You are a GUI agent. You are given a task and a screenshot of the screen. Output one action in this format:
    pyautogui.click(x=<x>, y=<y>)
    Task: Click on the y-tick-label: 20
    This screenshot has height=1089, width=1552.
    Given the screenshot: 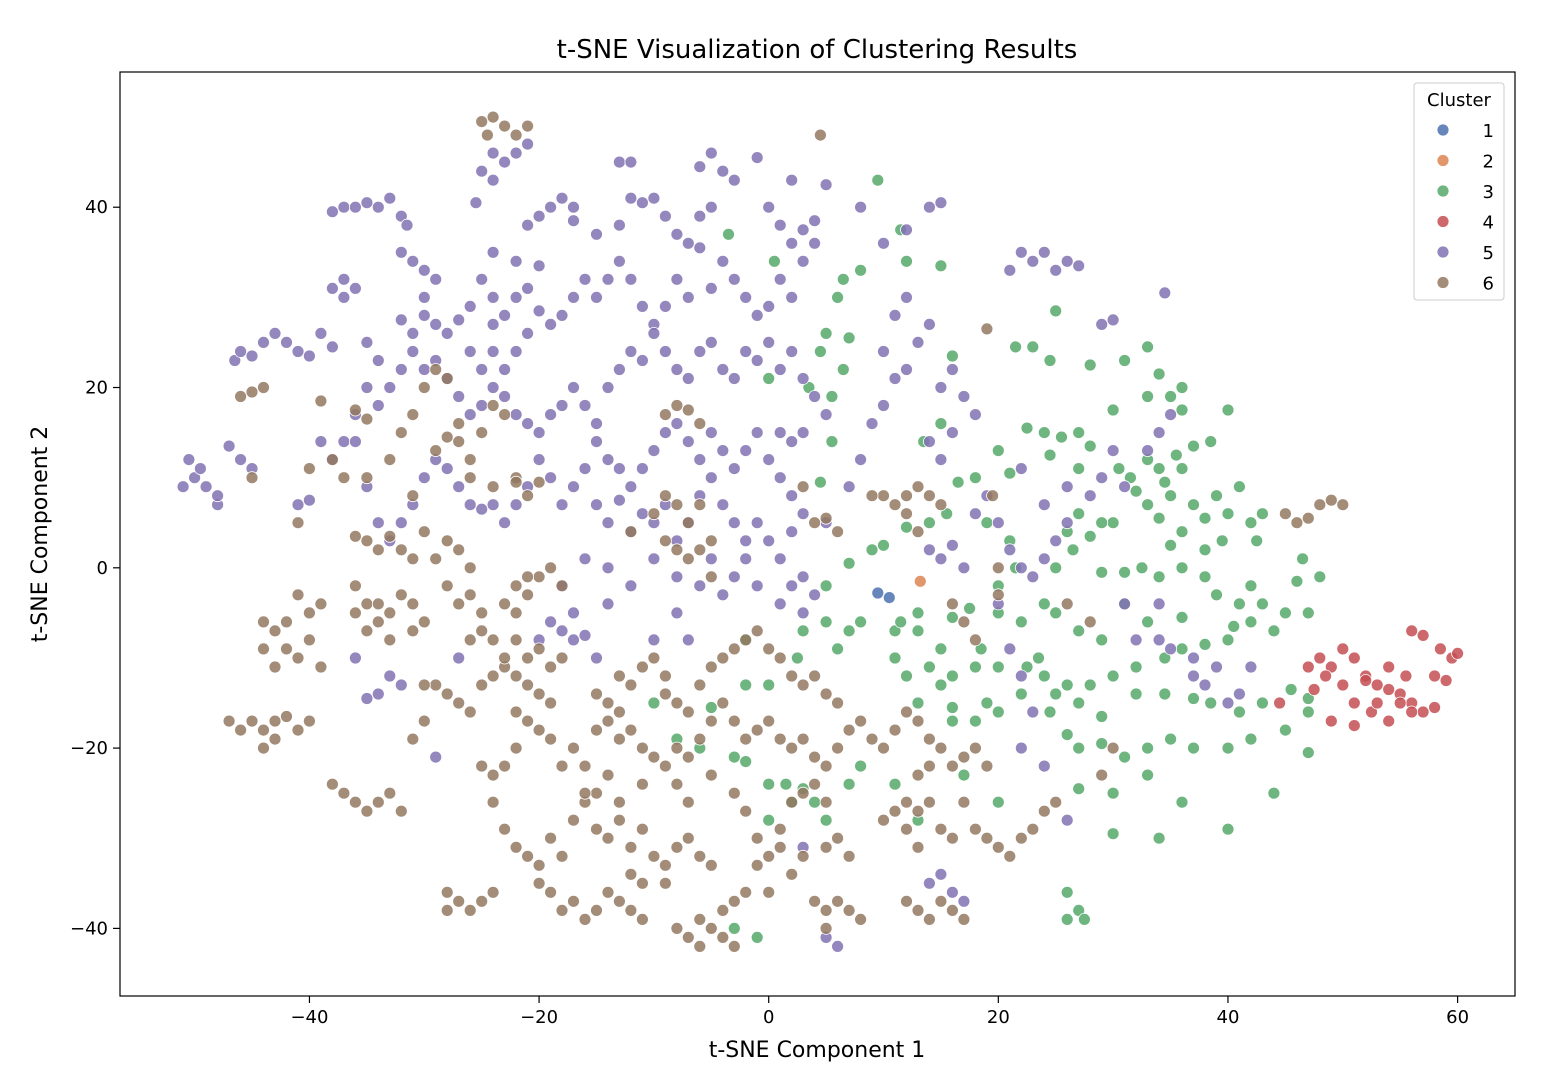 What is the action you would take?
    pyautogui.click(x=96, y=388)
    